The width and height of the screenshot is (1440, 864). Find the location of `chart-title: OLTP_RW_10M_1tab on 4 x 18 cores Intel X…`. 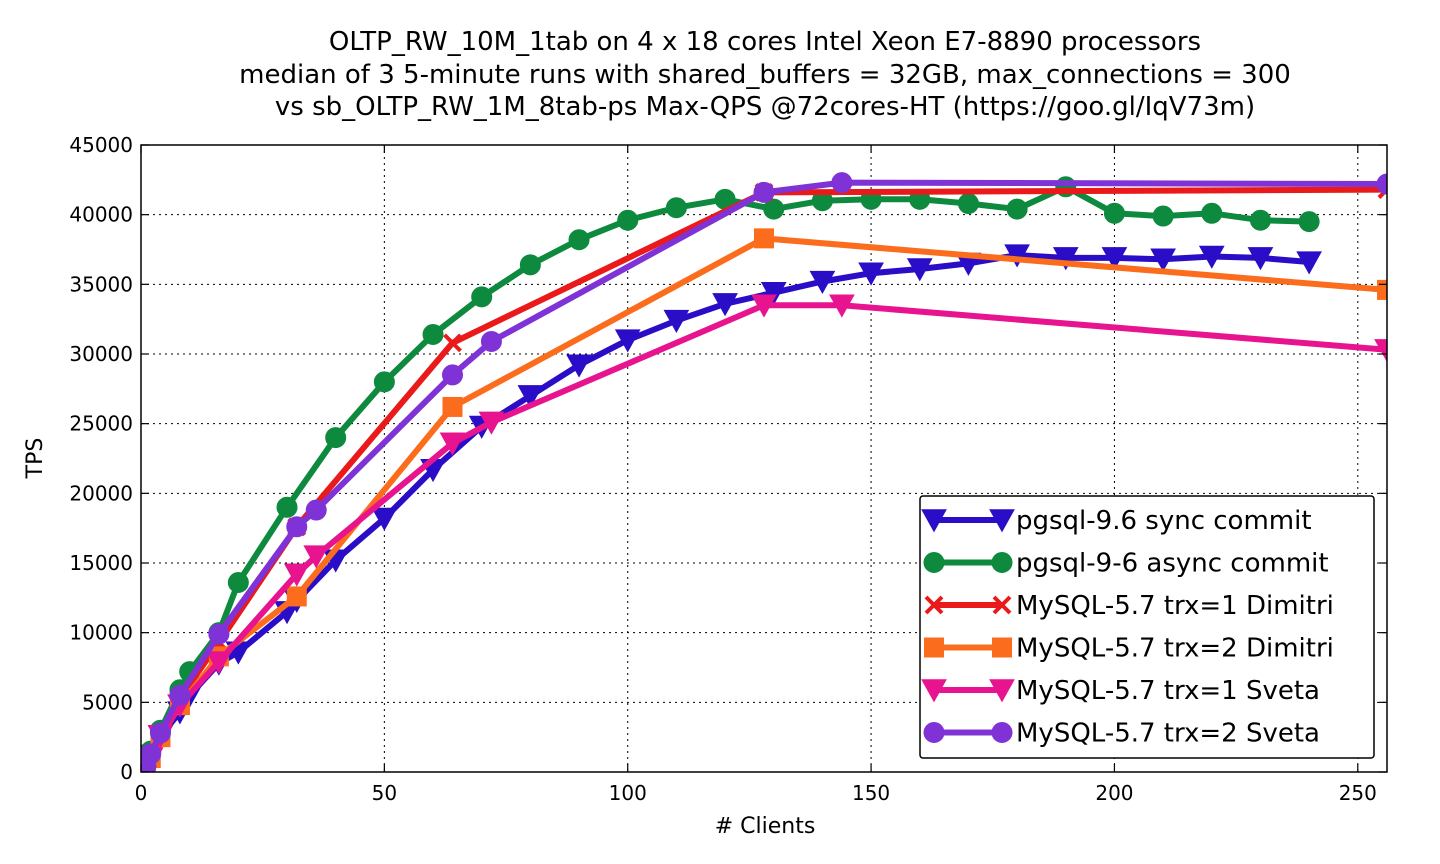

chart-title: OLTP_RW_10M_1tab on 4 x 18 cores Intel X… is located at coordinates (765, 74).